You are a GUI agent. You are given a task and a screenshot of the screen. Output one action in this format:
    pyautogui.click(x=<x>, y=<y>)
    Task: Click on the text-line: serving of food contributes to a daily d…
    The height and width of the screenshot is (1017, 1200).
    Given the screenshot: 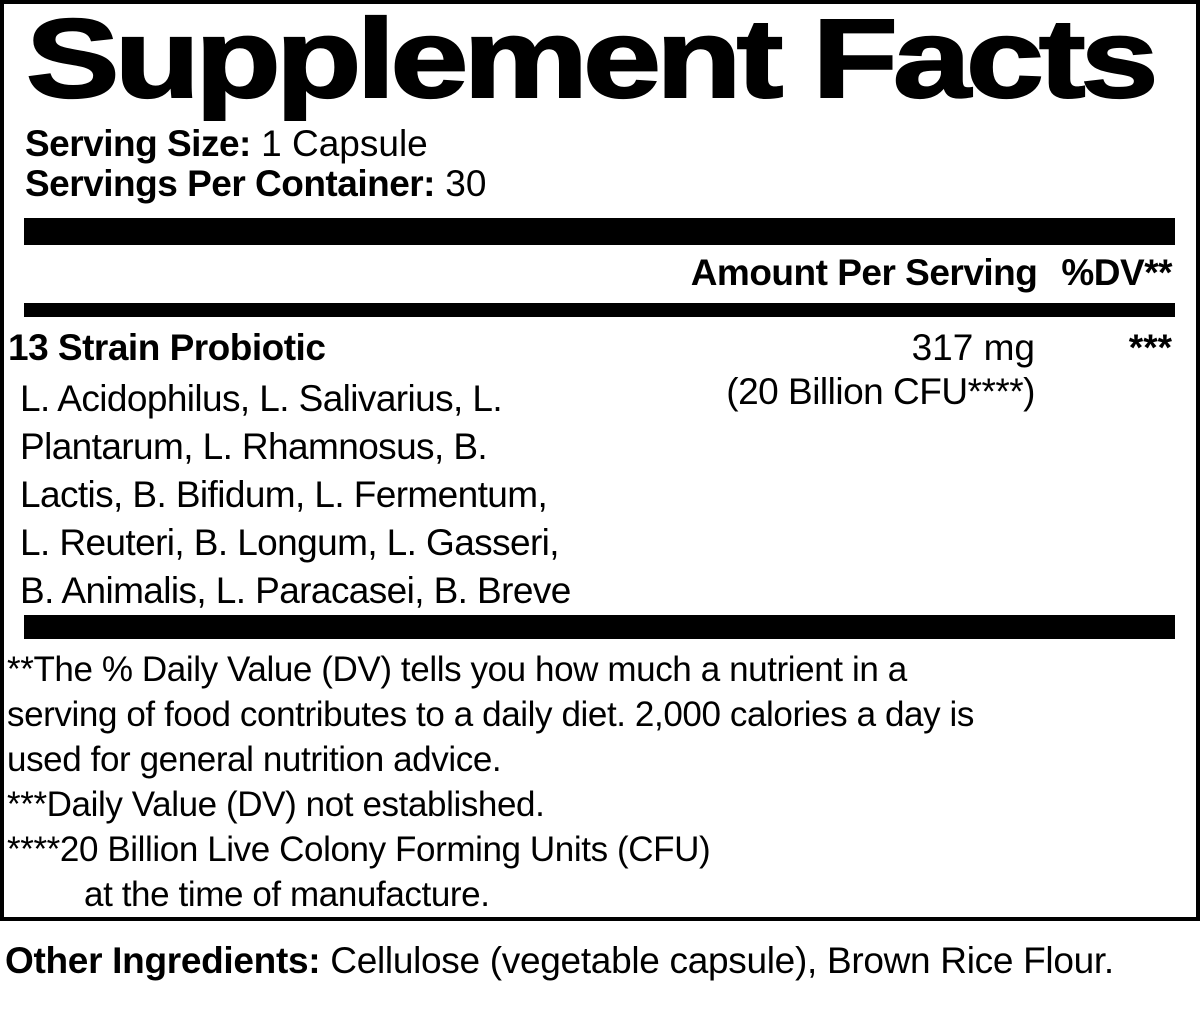 What is the action you would take?
    pyautogui.click(x=490, y=714)
    